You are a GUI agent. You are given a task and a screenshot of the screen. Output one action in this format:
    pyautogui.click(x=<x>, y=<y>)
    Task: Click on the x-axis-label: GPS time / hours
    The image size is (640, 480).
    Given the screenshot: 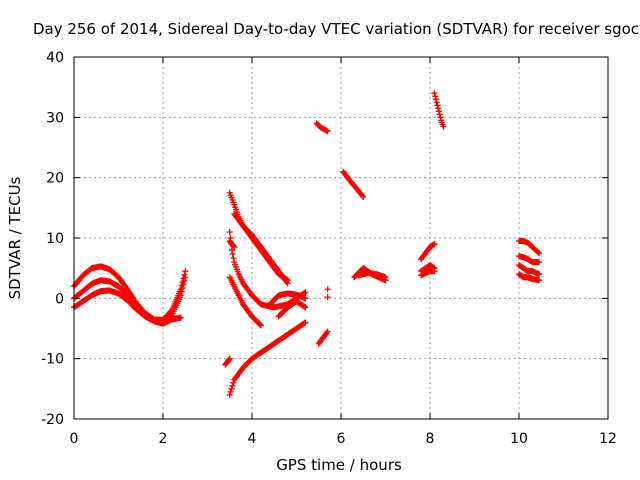 What is the action you would take?
    pyautogui.click(x=339, y=465)
    